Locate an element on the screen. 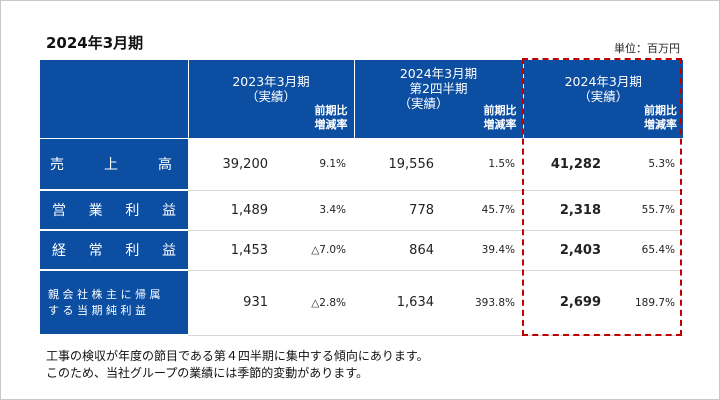 Image resolution: width=720 pixels, height=400 pixels. rate-cell: △7.0% is located at coordinates (316, 250).